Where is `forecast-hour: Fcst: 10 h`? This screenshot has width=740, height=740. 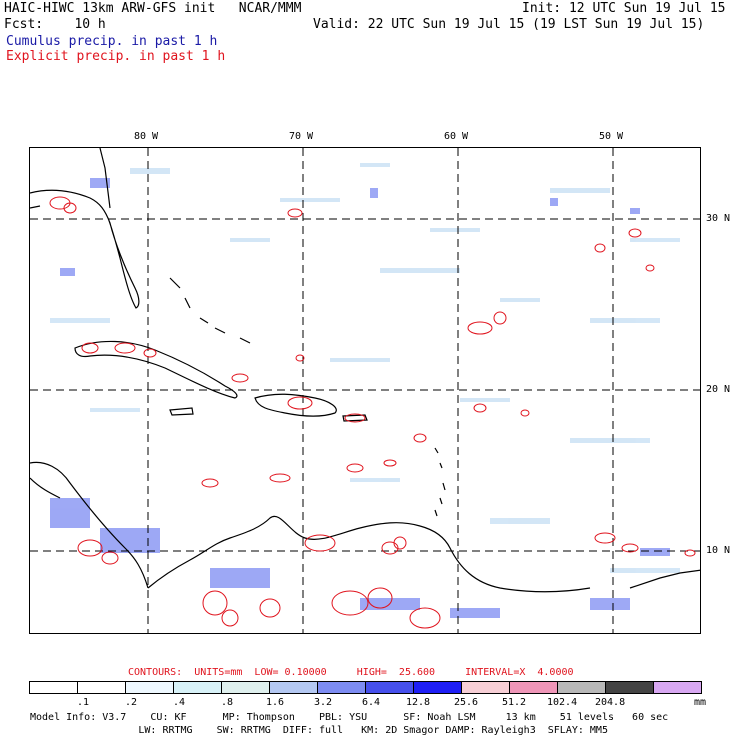
forecast-hour: Fcst: 10 h is located at coordinates (55, 24).